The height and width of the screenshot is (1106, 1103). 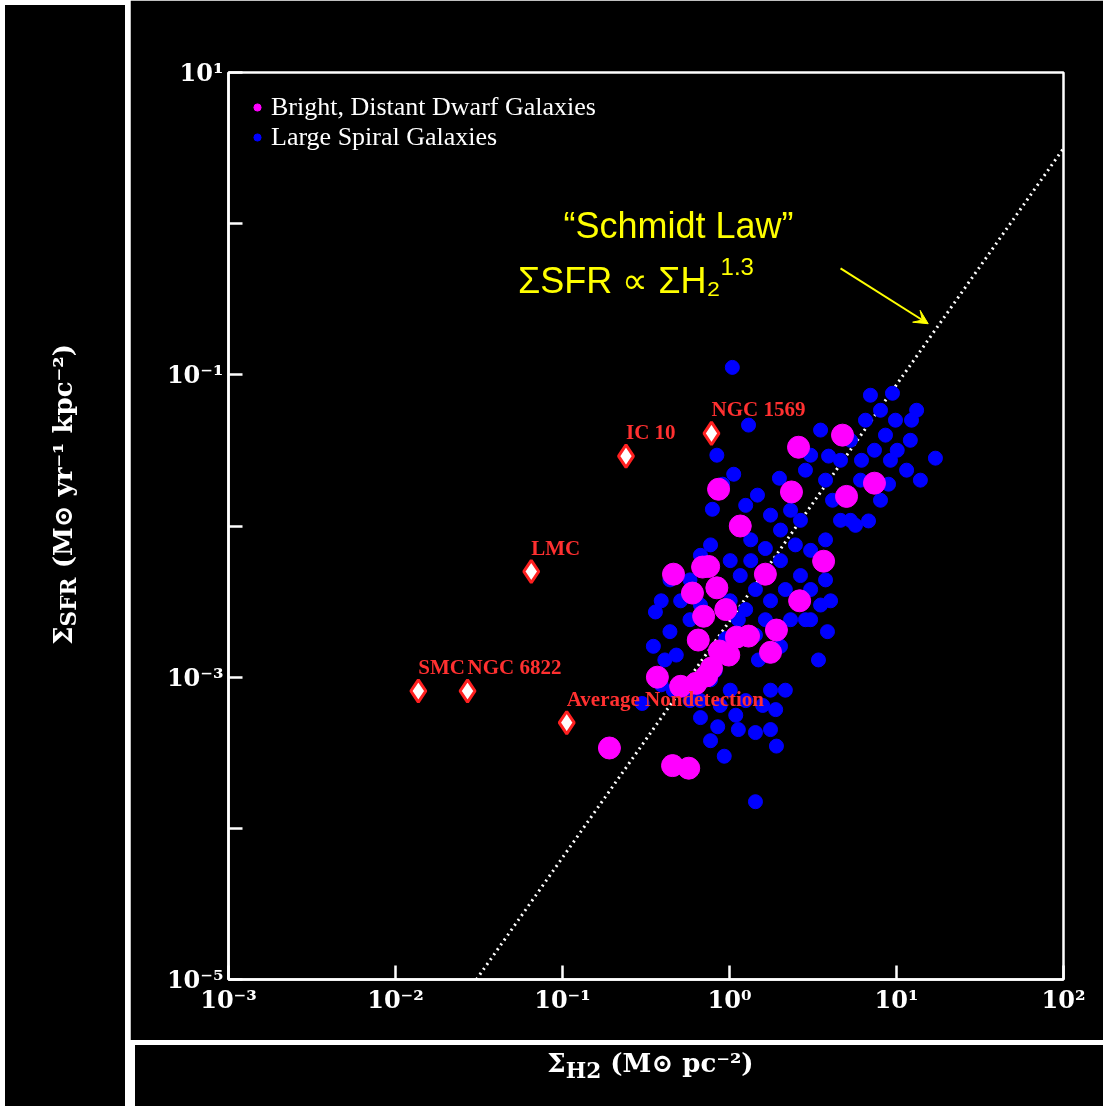 I want to click on annotation: NGC 1569, so click(x=758, y=409).